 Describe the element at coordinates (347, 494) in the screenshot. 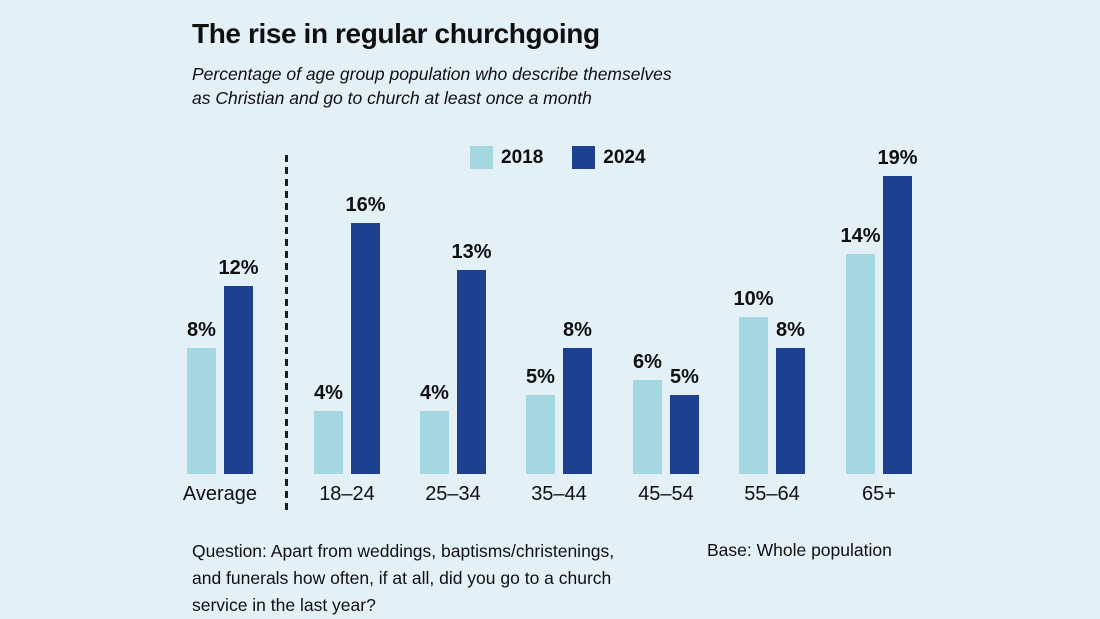

I see `category-label-18–24: 18–24` at that location.